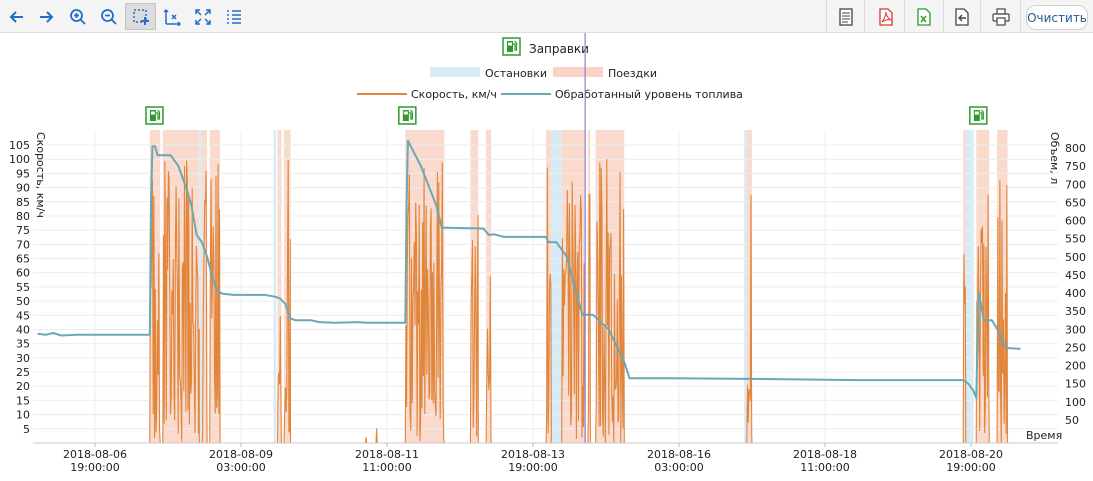 This screenshot has height=481, width=1093. What do you see at coordinates (1075, 148) in the screenshot?
I see `y-right-tick-label: 800` at bounding box center [1075, 148].